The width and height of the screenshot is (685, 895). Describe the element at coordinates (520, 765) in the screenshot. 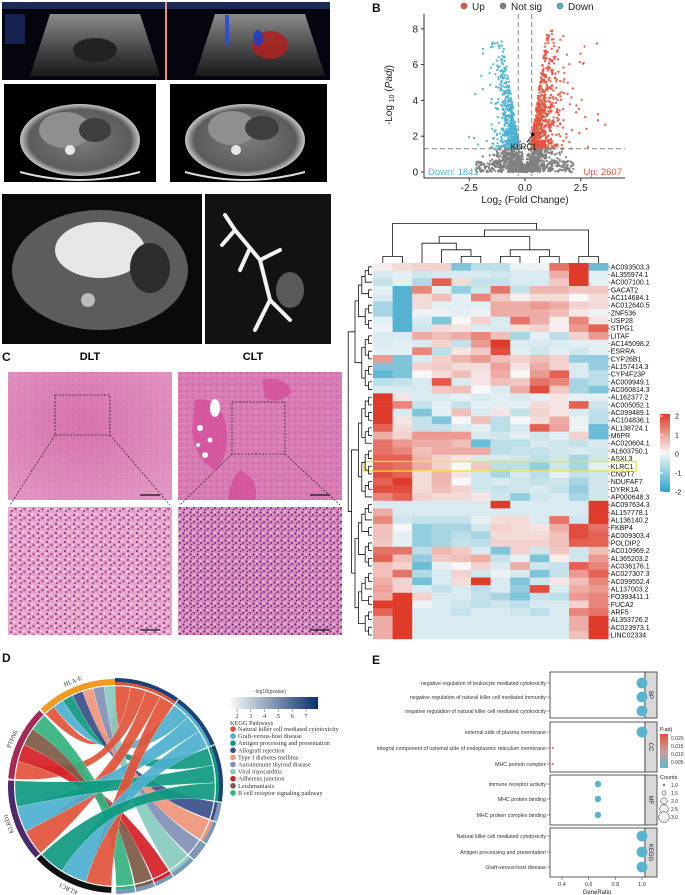

I see `term-label: MHC protein complex` at that location.